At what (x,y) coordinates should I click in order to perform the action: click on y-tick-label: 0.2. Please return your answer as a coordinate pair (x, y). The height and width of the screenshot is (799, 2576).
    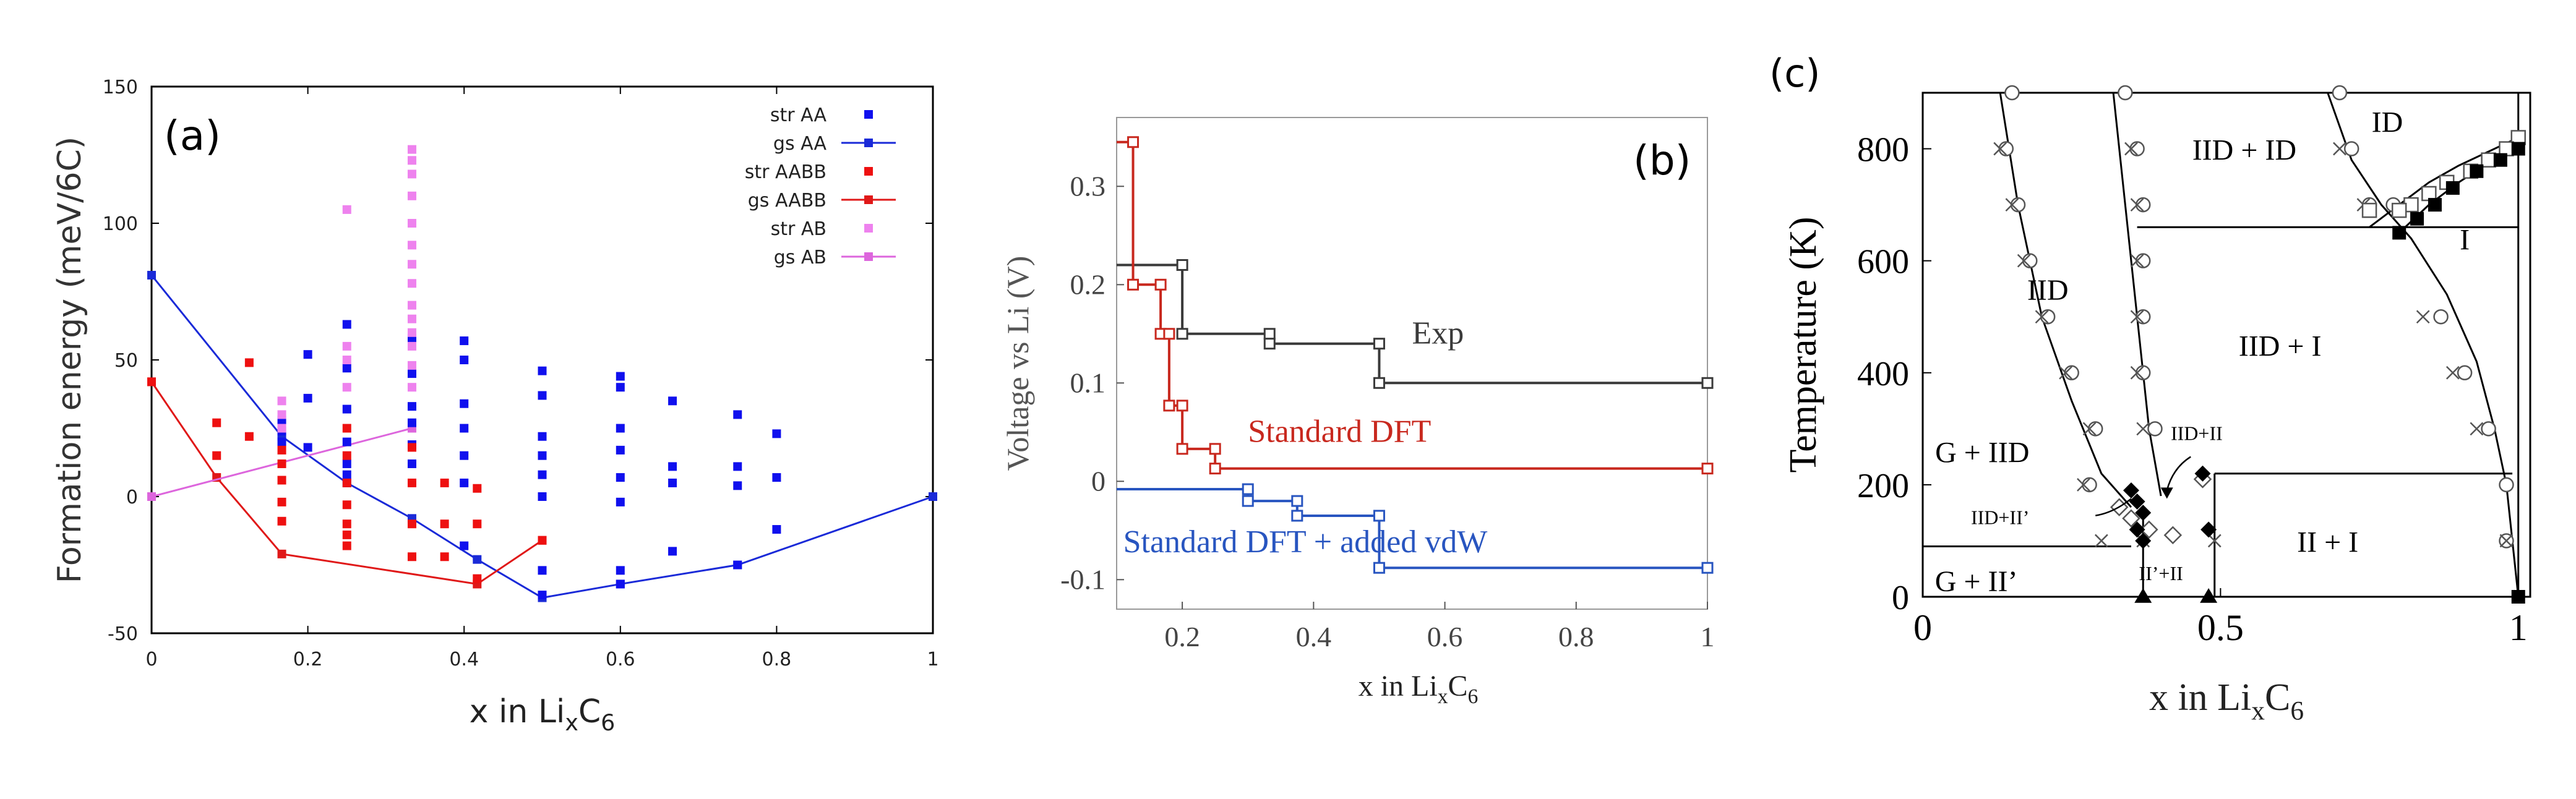
    Looking at the image, I should click on (1088, 284).